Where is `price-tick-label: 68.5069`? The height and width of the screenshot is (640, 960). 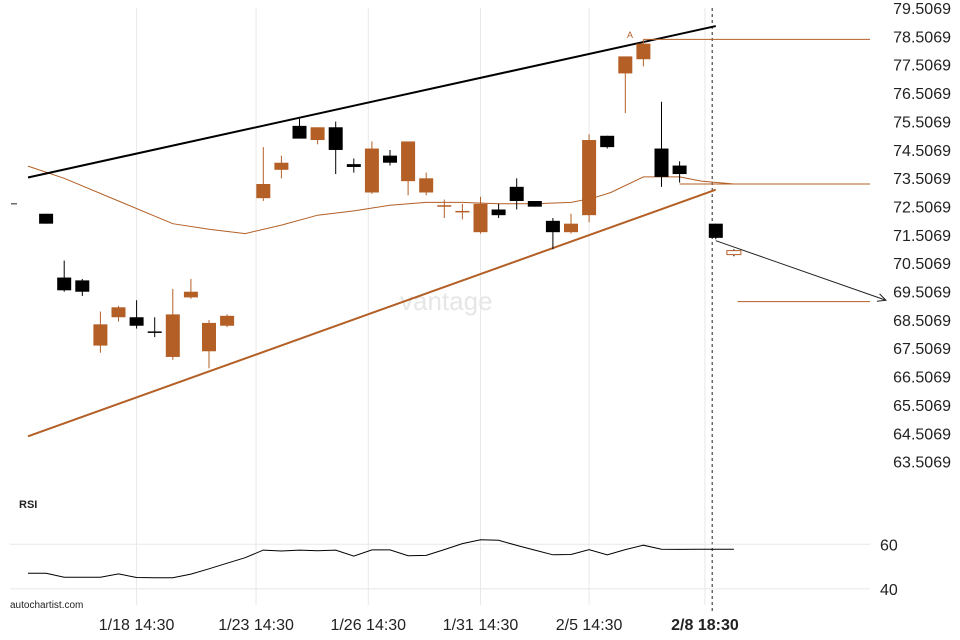 price-tick-label: 68.5069 is located at coordinates (922, 321).